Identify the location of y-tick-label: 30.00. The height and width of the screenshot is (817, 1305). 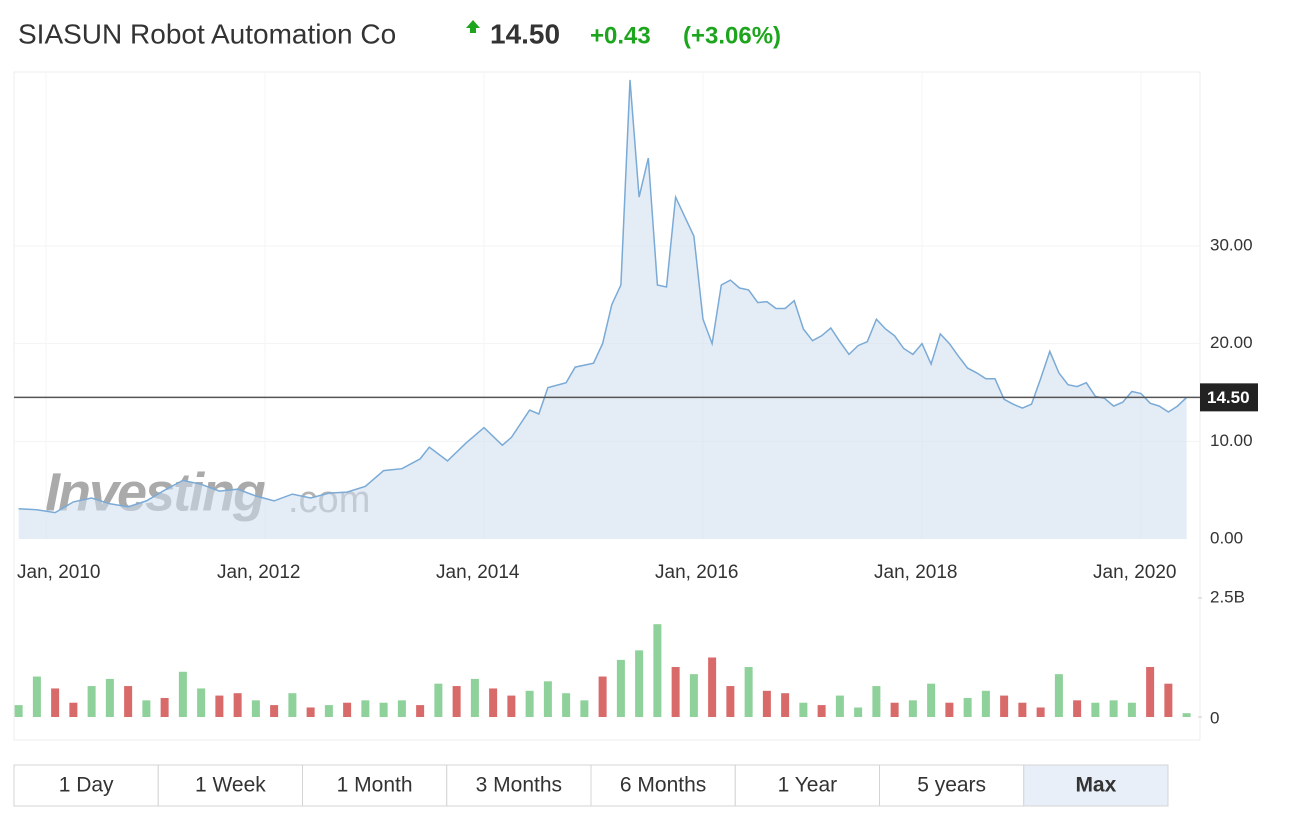
(1231, 244).